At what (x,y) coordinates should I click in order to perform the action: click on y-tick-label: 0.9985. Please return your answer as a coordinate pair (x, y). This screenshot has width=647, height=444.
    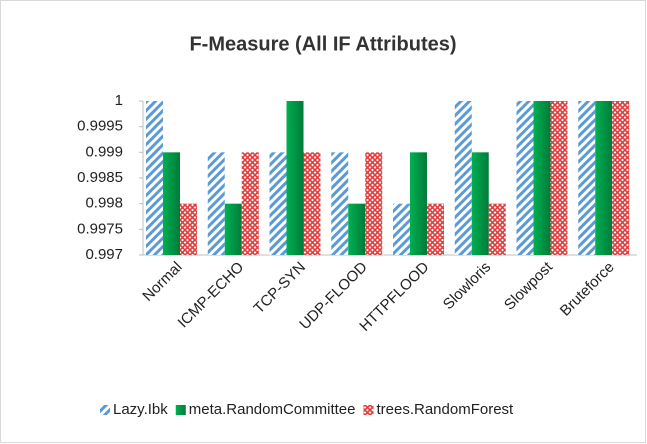
    Looking at the image, I should click on (100, 177).